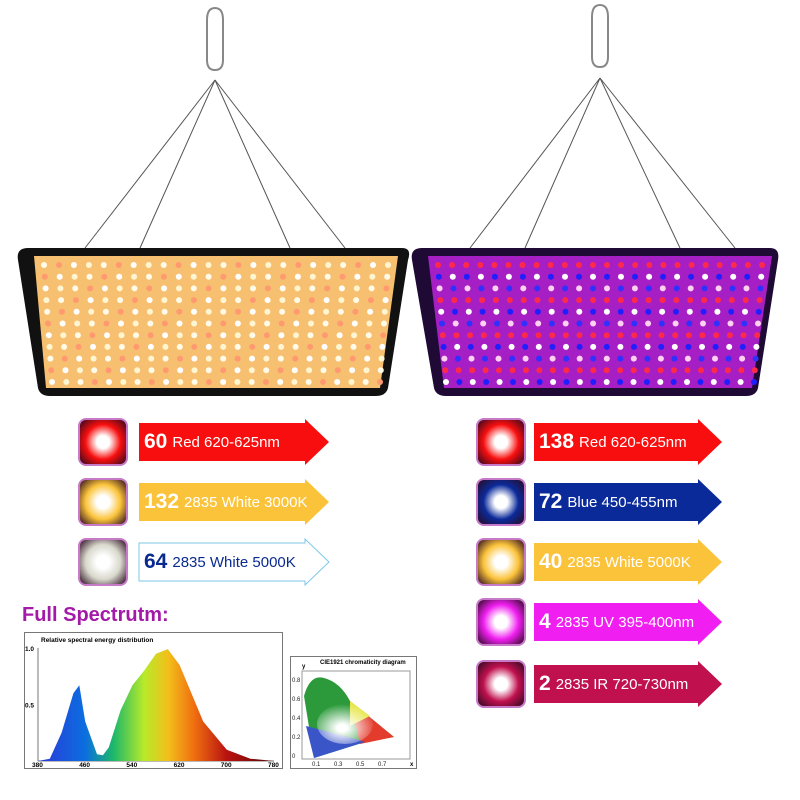  What do you see at coordinates (296, 738) in the screenshot?
I see `cie-y-tick: 0.2` at bounding box center [296, 738].